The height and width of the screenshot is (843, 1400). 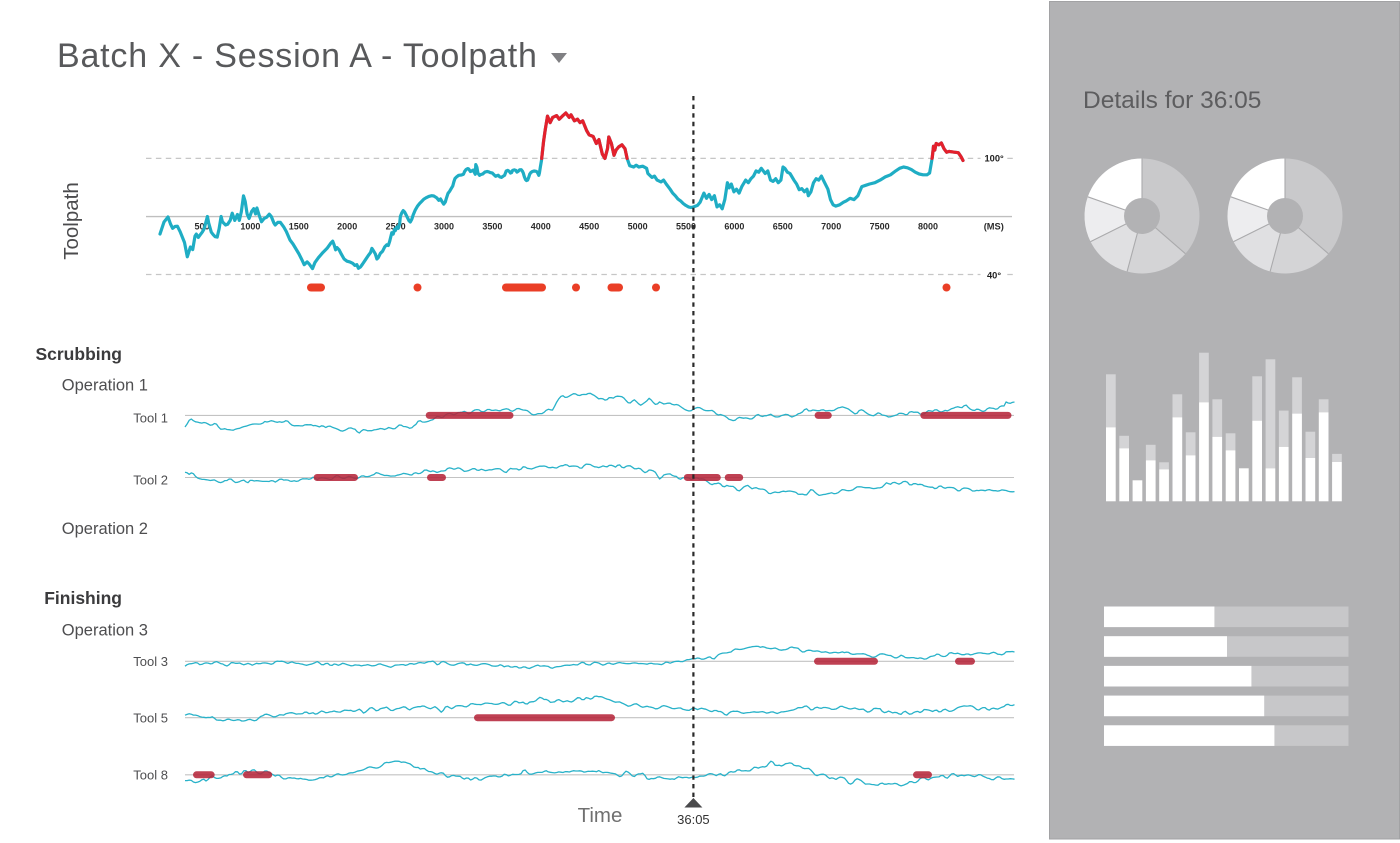 What do you see at coordinates (734, 227) in the screenshot?
I see `svg-text: 6000` at bounding box center [734, 227].